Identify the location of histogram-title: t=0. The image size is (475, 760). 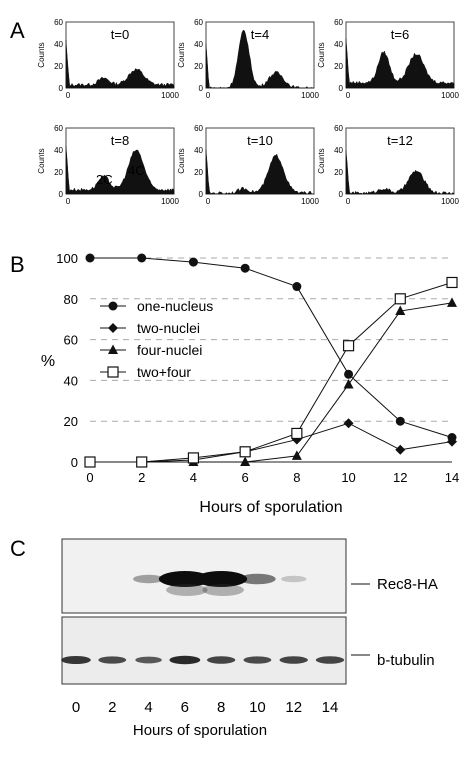
(120, 34).